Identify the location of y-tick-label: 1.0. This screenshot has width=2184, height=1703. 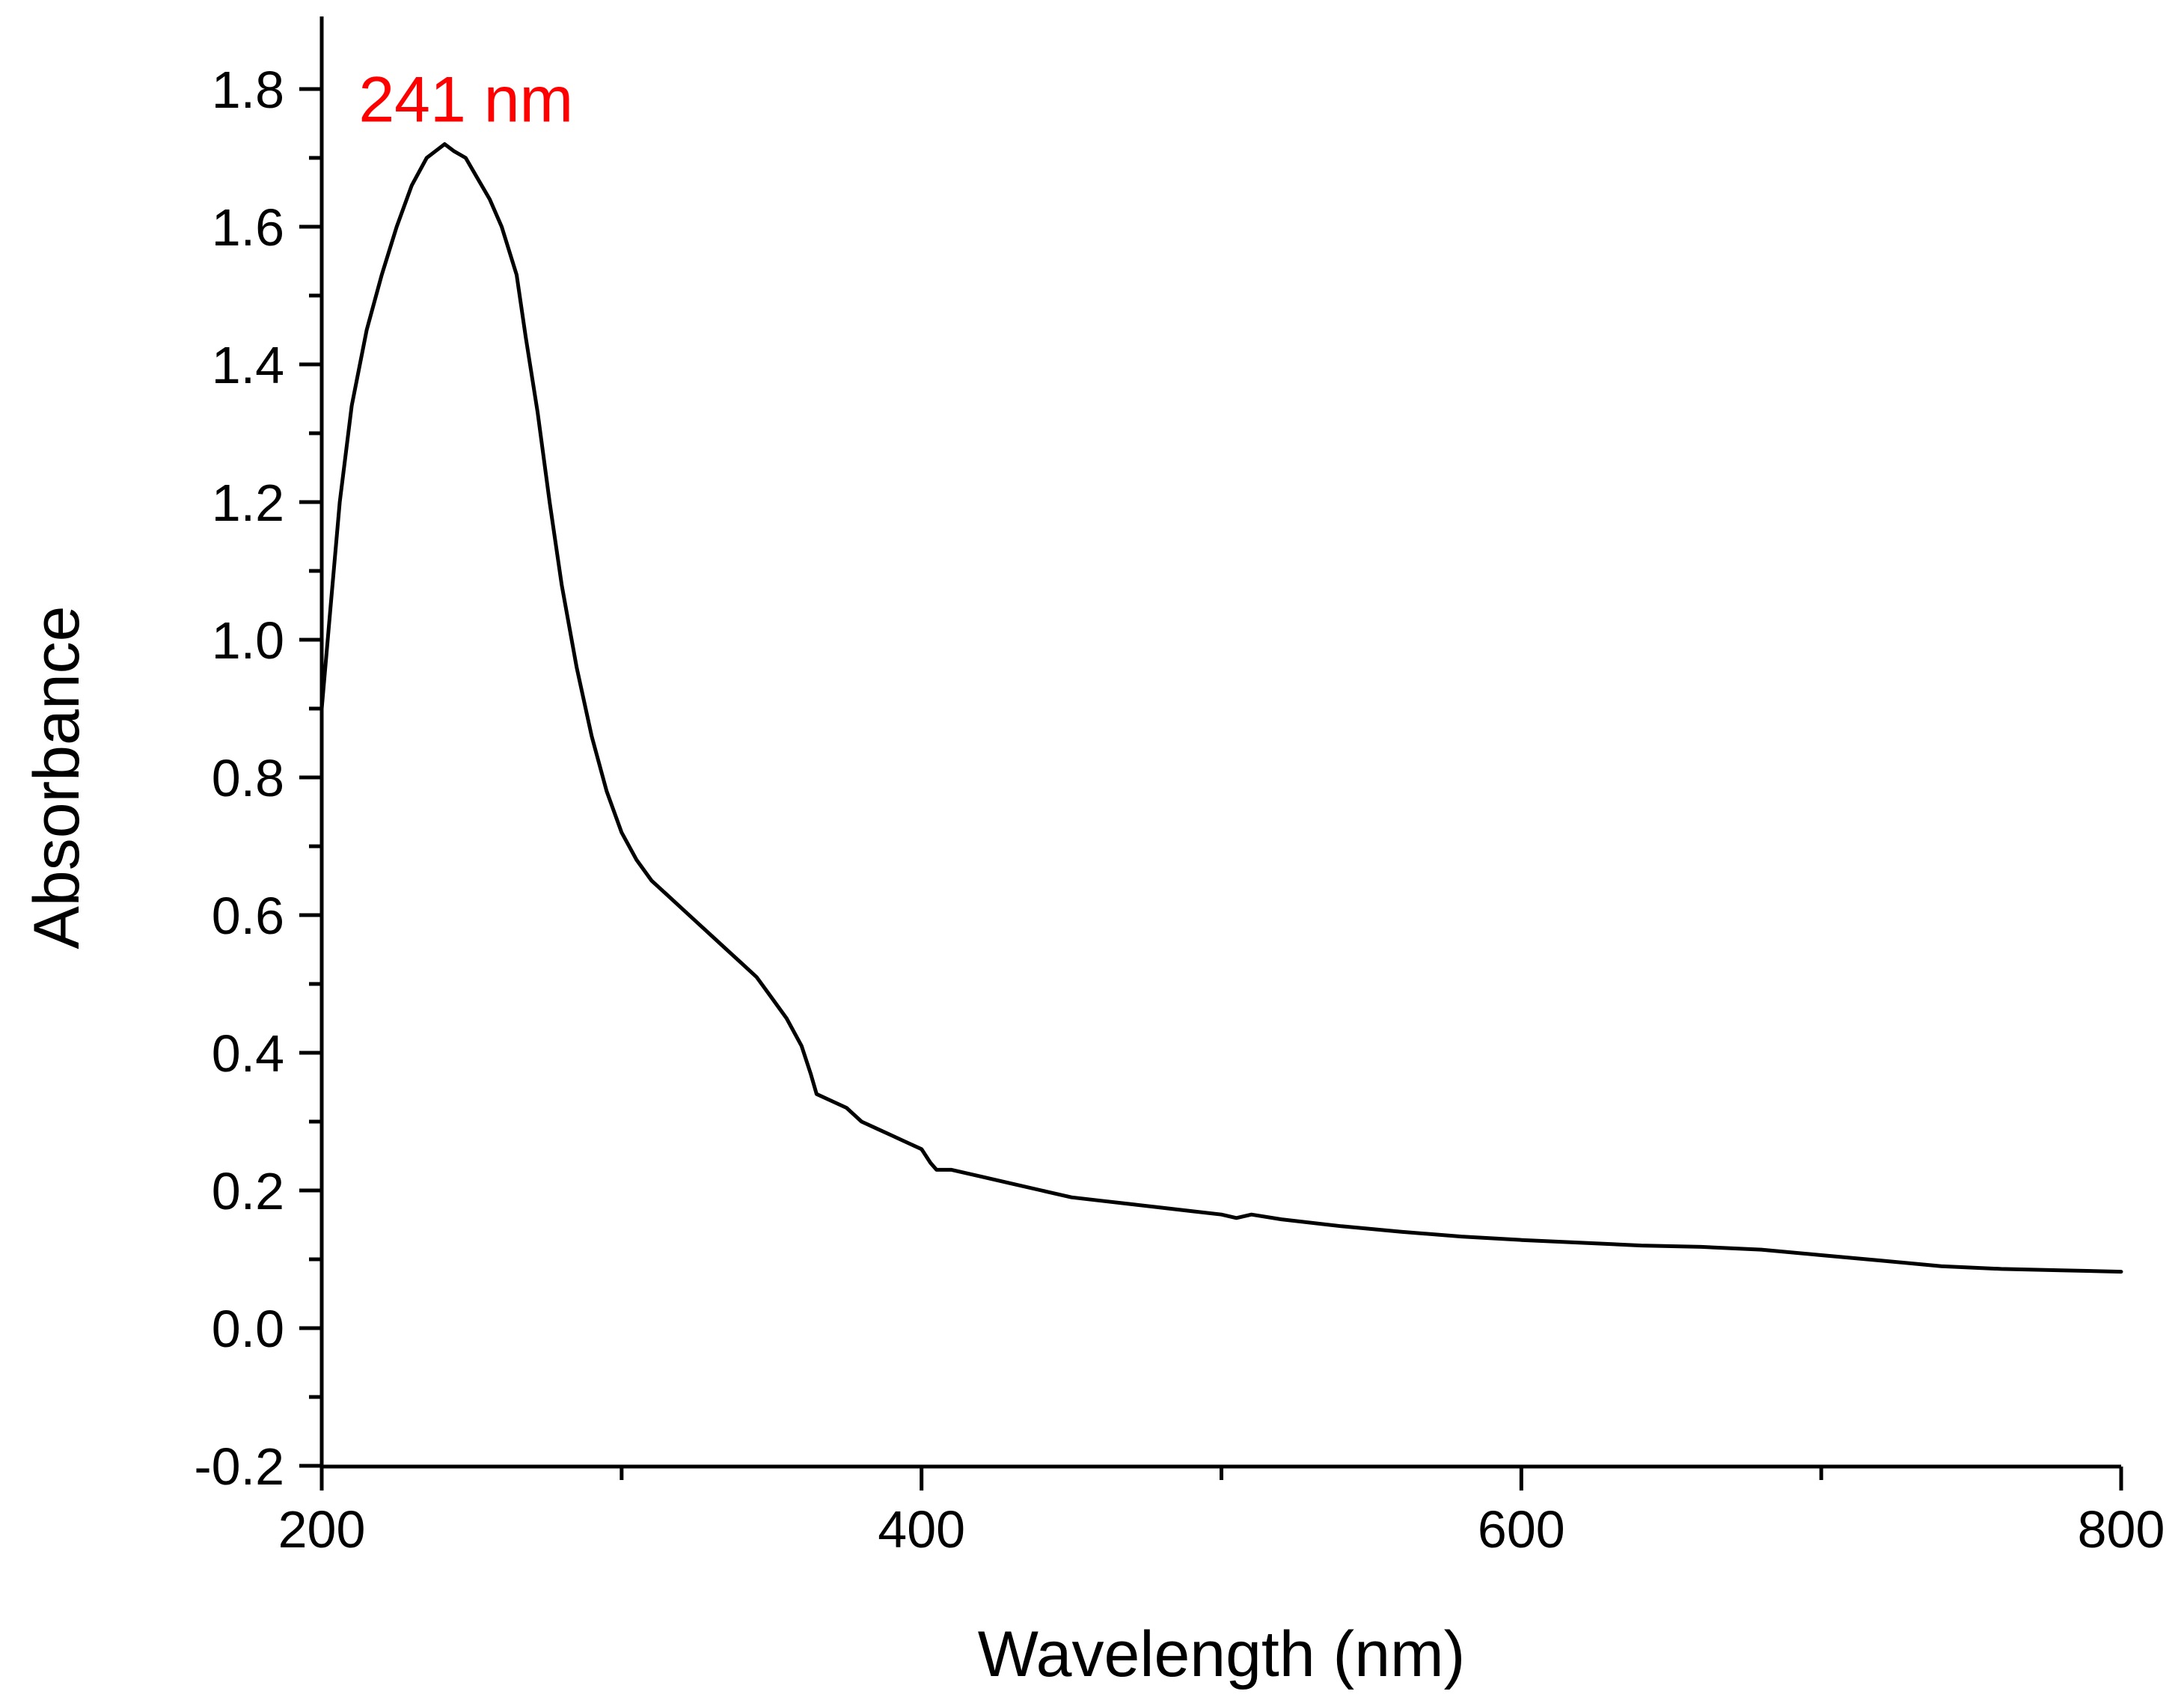
(248, 640).